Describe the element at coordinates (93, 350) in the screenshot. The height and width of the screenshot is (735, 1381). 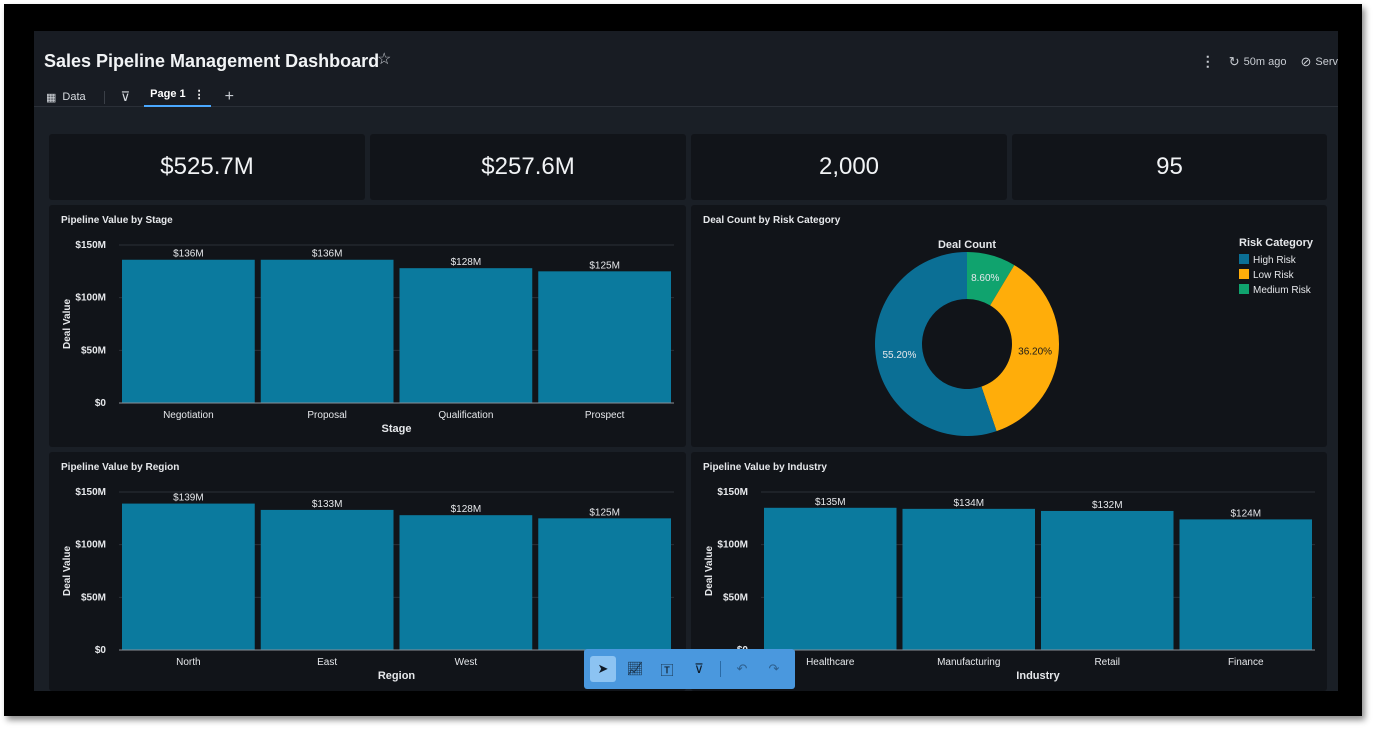
I see `y-tick-label: $50M` at that location.